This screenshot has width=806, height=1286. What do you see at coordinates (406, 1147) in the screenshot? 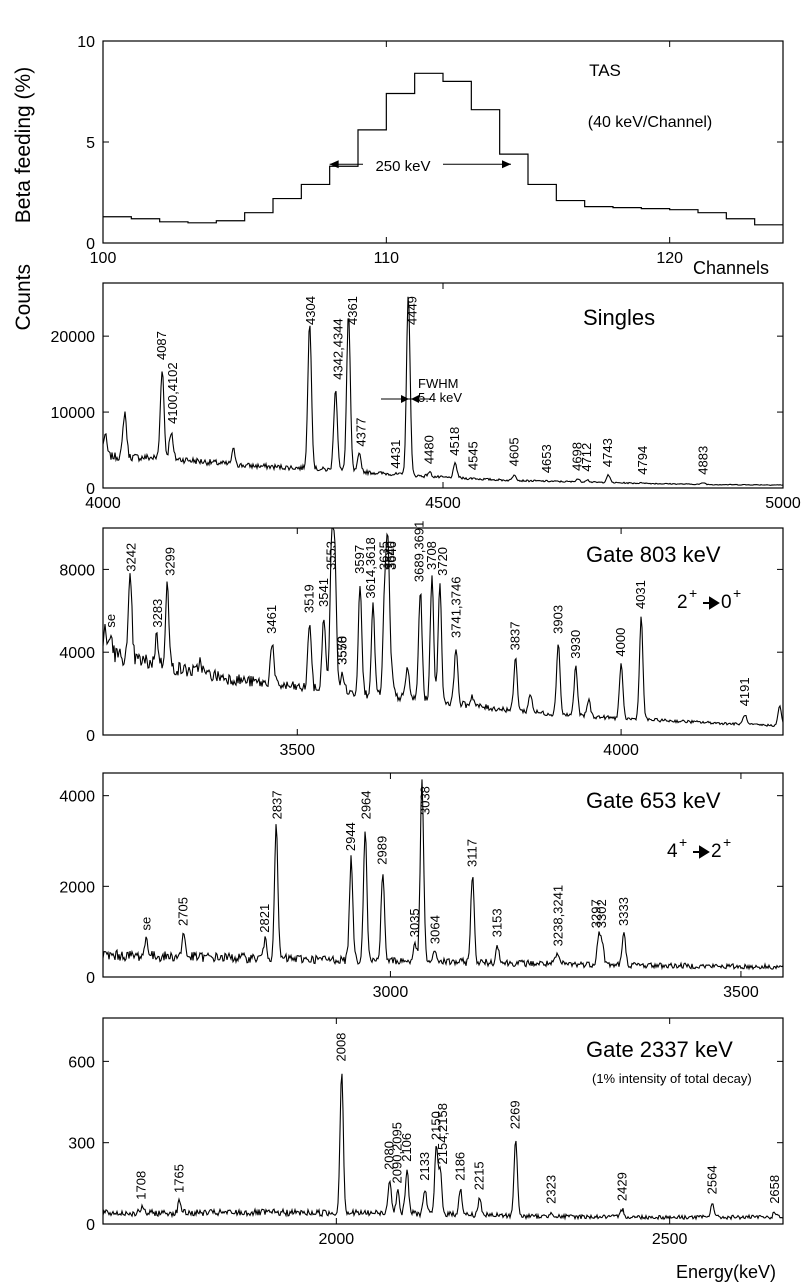
I see `peak-label: 2106` at bounding box center [406, 1147].